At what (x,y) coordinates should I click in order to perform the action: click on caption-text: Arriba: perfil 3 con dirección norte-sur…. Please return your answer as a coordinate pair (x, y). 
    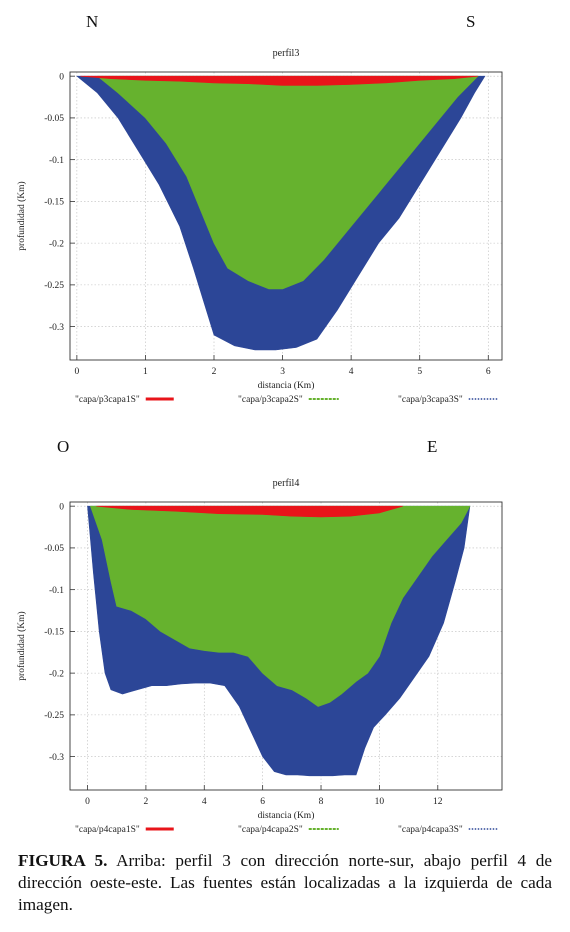
    Looking at the image, I should click on (285, 882).